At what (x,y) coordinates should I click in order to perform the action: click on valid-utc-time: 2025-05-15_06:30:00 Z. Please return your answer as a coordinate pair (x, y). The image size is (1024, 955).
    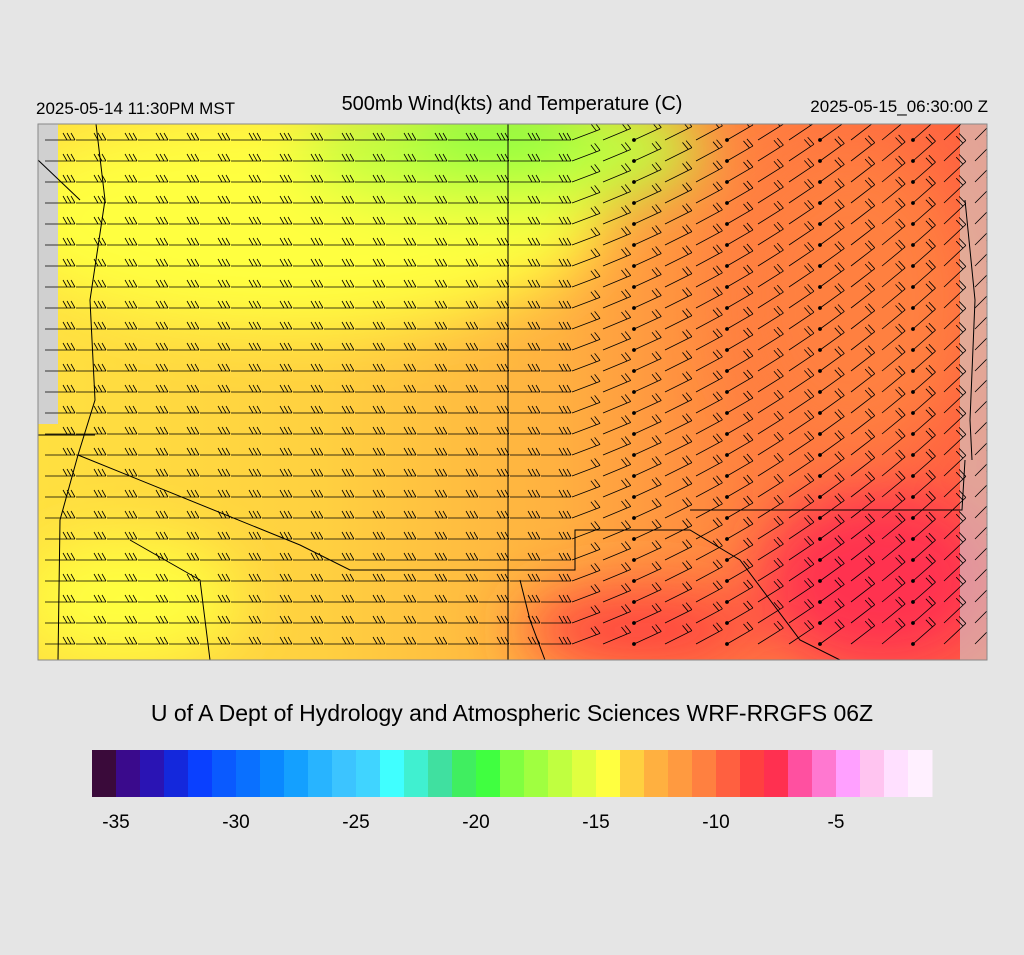
    Looking at the image, I should click on (899, 106).